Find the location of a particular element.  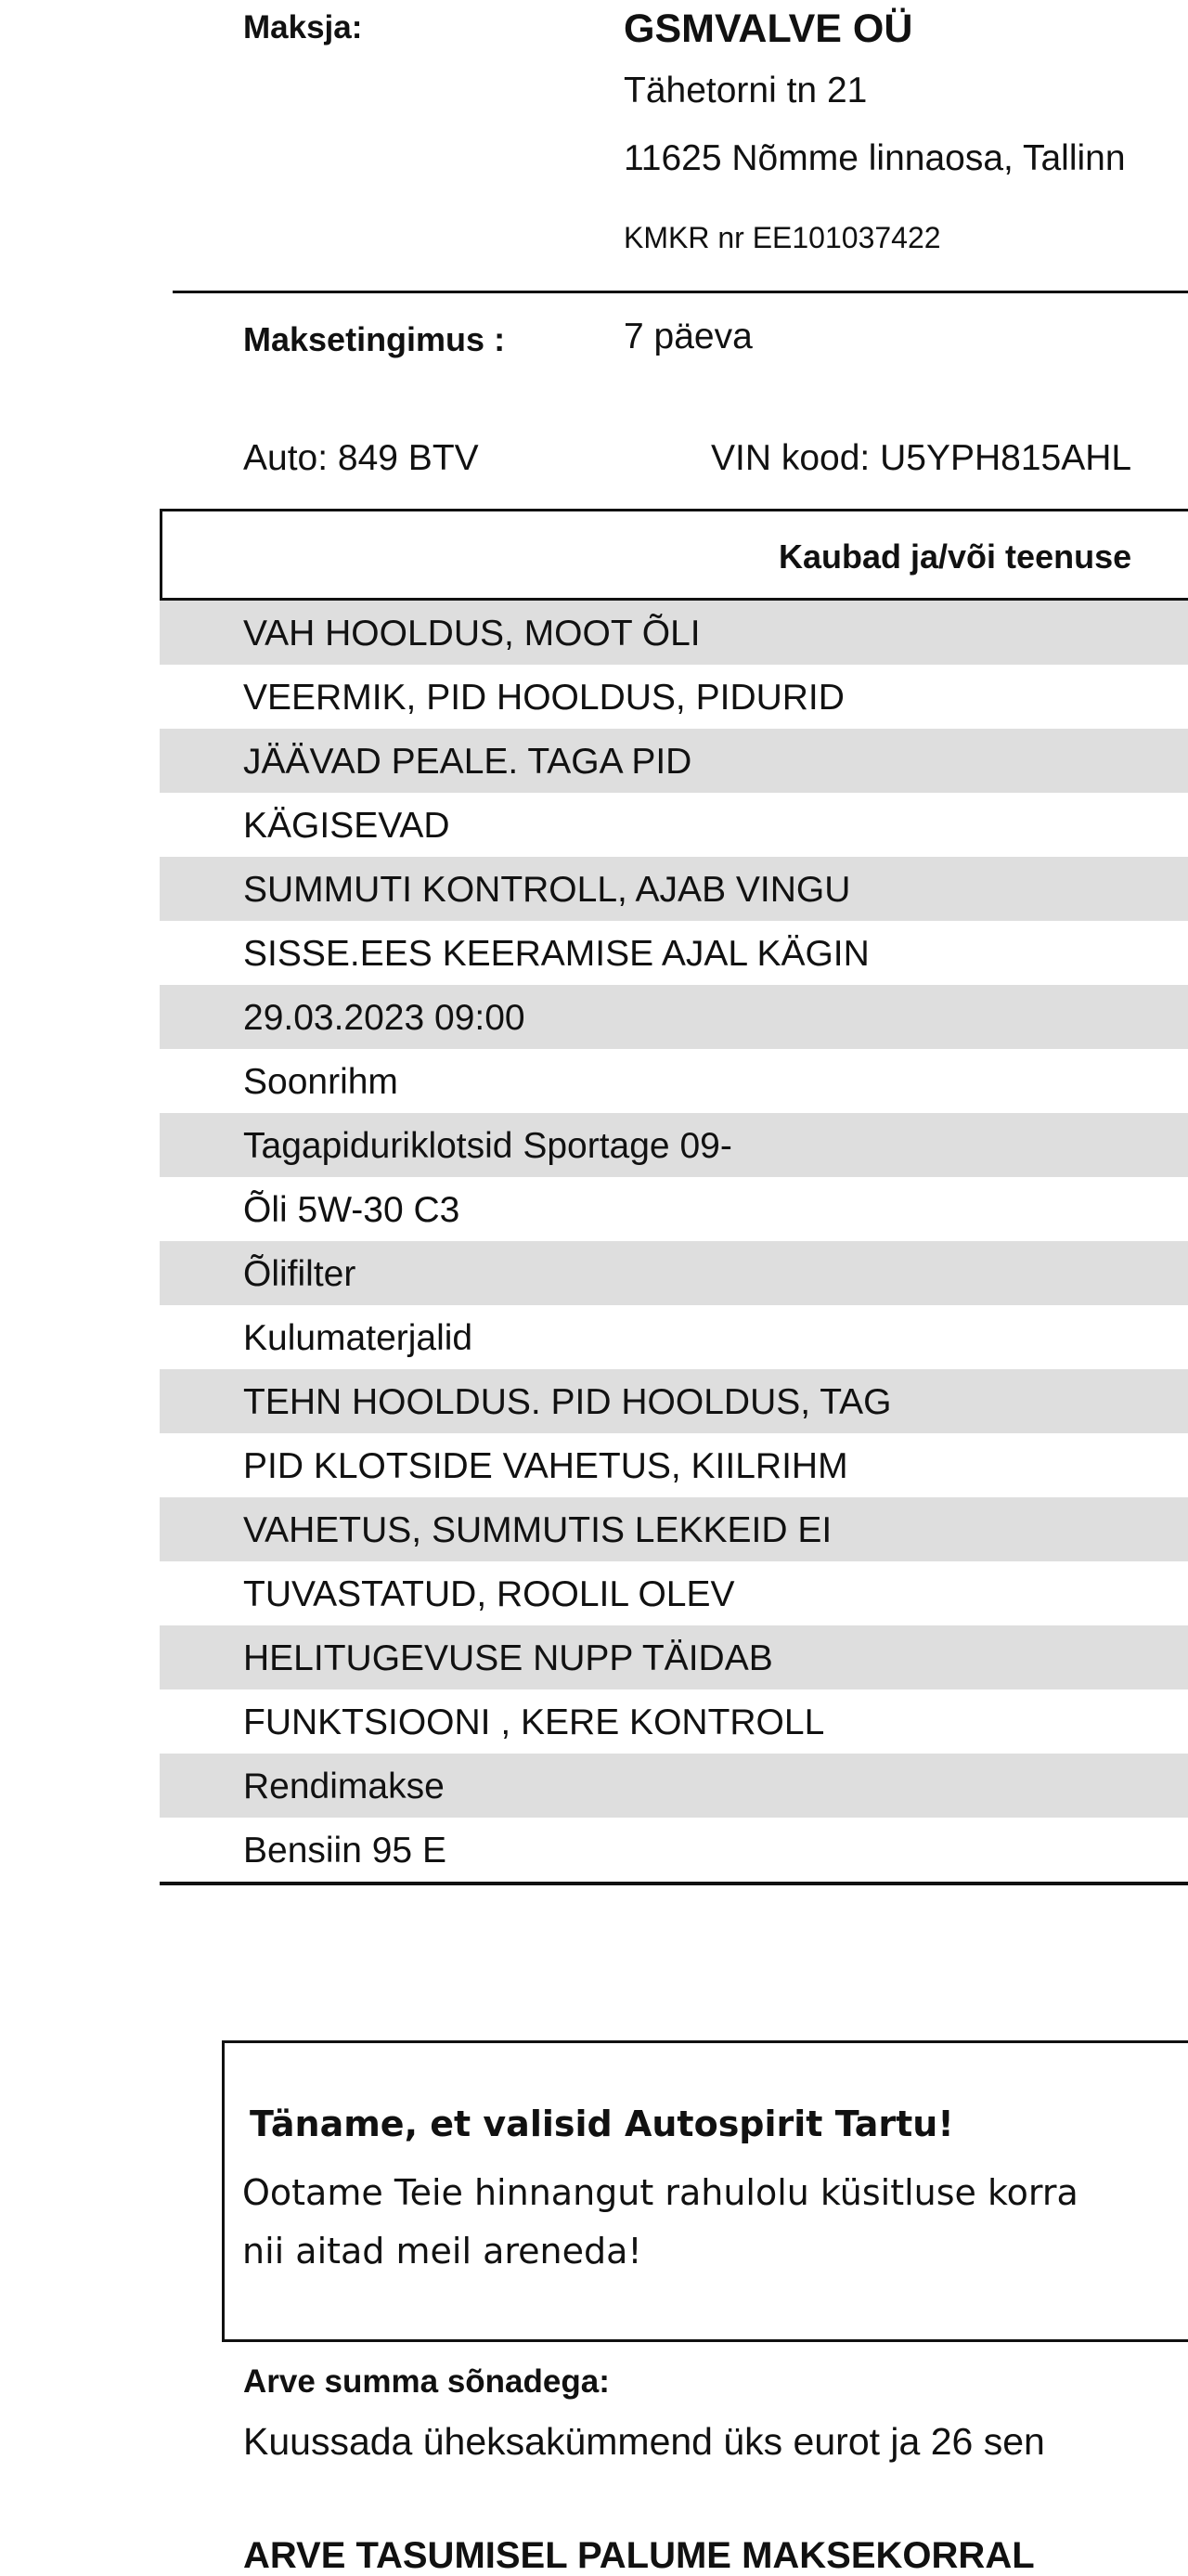

table-row: TEHN HOOLDUS. PID HOOLDUS, TAG is located at coordinates (674, 1401).